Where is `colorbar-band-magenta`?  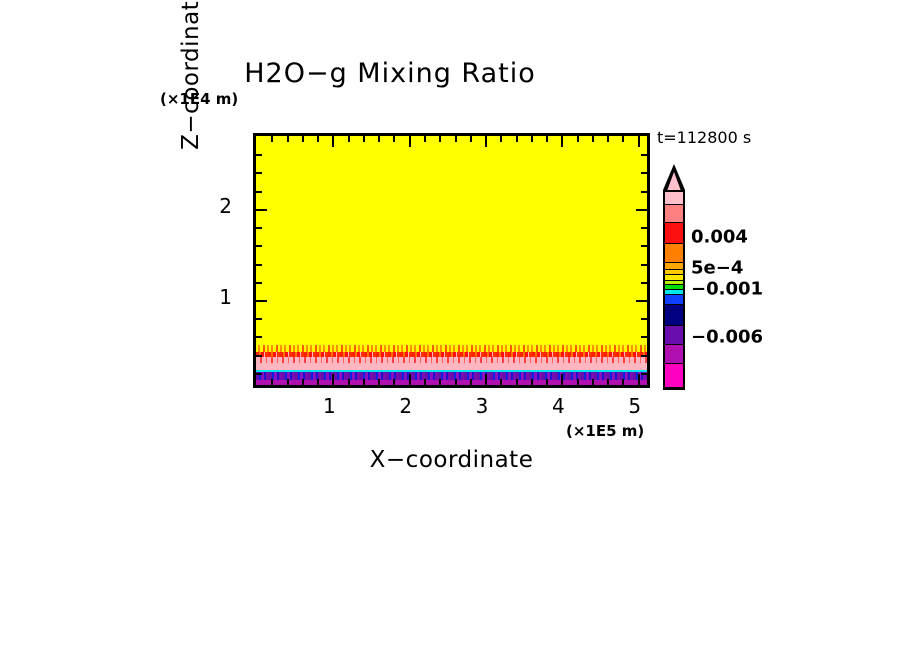 colorbar-band-magenta is located at coordinates (674, 375).